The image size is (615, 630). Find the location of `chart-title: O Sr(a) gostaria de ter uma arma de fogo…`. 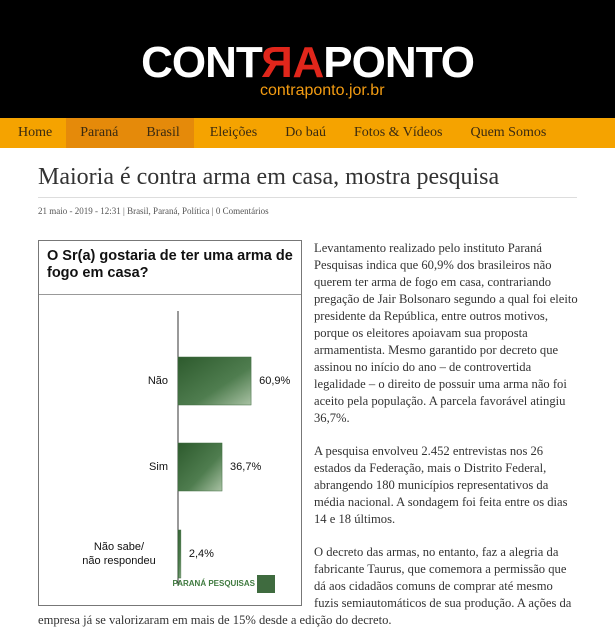

chart-title: O Sr(a) gostaria de ter uma arma de fogo… is located at coordinates (170, 268).